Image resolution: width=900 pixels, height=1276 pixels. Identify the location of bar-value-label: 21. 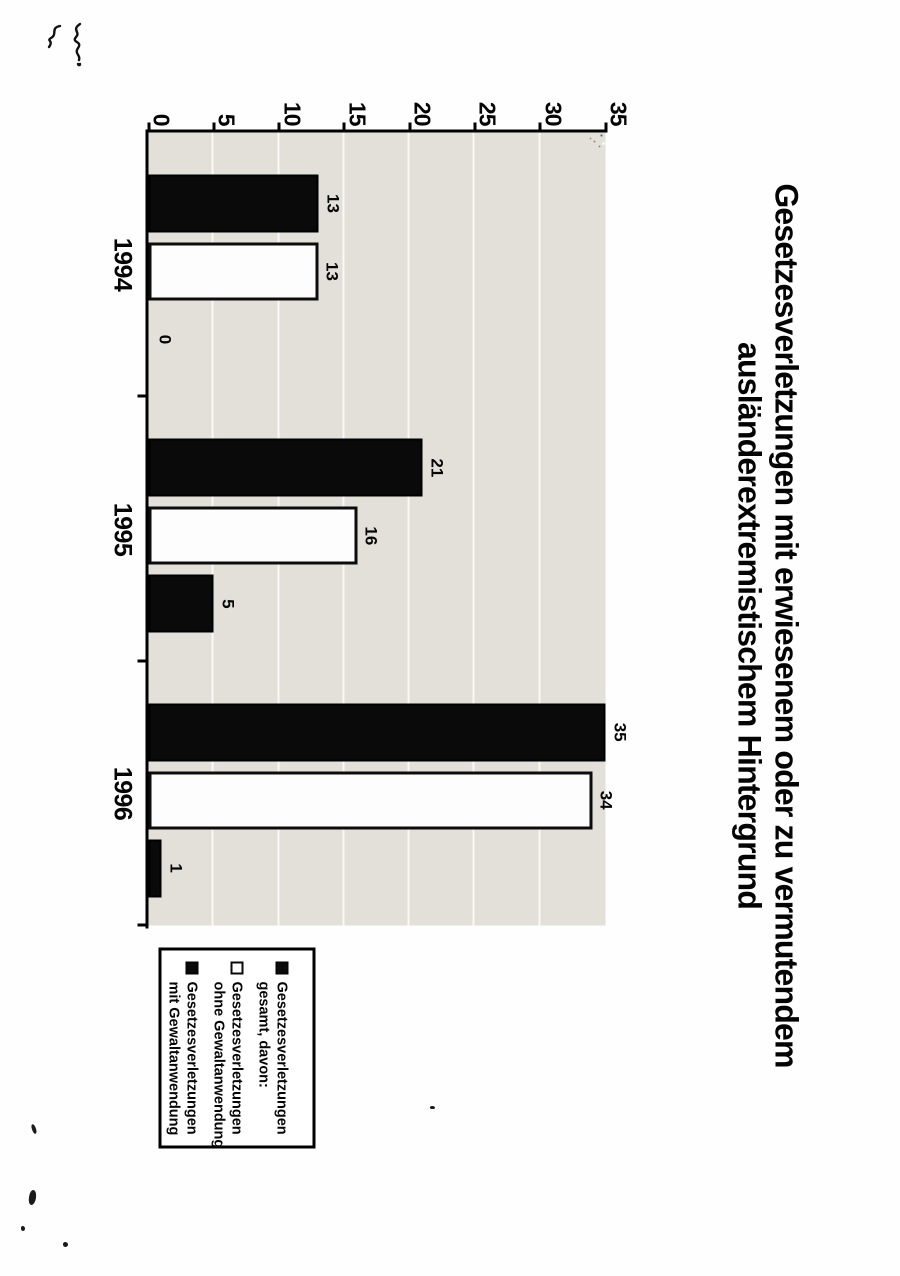
(436, 467).